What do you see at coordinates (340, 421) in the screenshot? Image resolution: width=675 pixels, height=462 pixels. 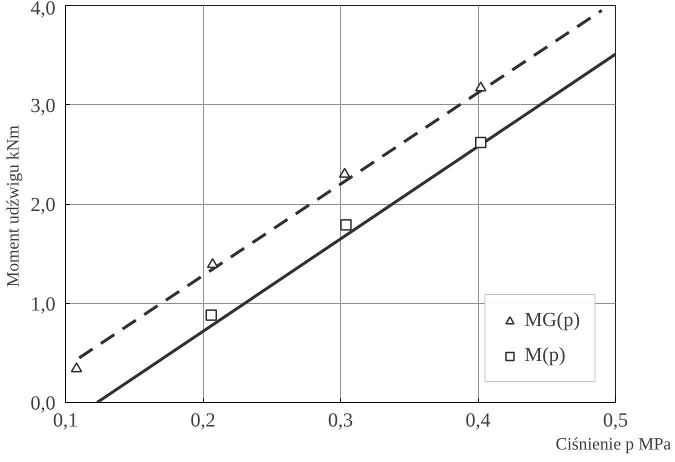 I see `x-tick-label: 0,3` at bounding box center [340, 421].